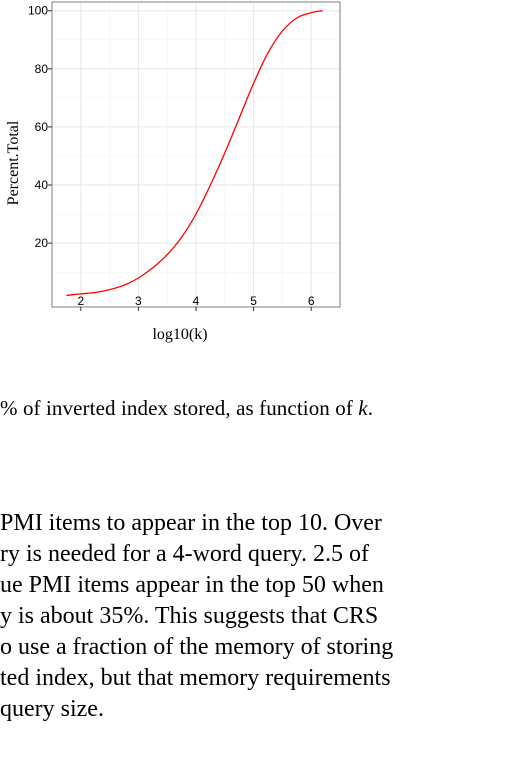 This screenshot has width=510, height=766. I want to click on y-tick-label: 60, so click(42, 127).